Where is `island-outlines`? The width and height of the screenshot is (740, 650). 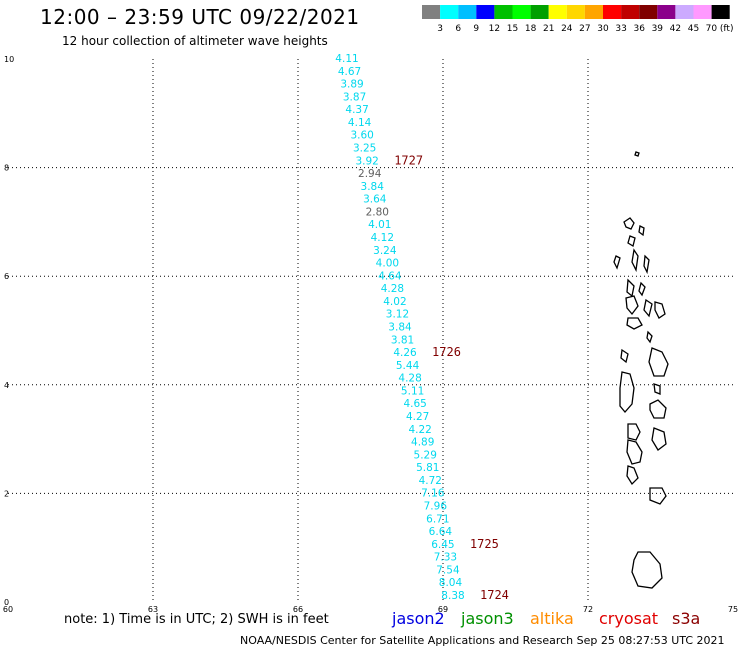
island-outlines is located at coordinates (641, 370).